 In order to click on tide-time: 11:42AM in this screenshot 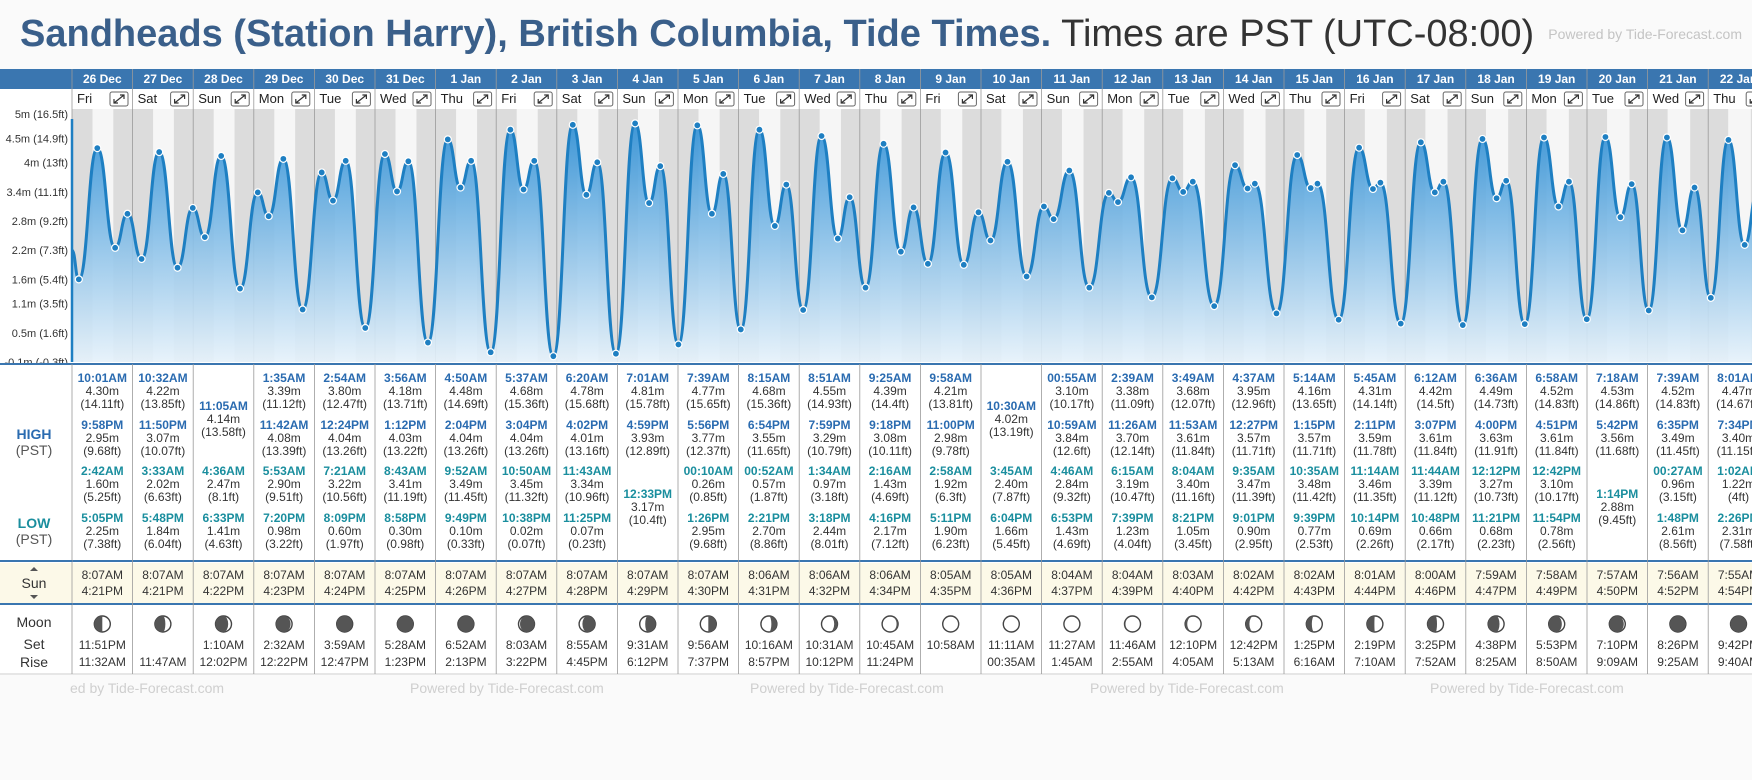, I will do `click(284, 425)`.